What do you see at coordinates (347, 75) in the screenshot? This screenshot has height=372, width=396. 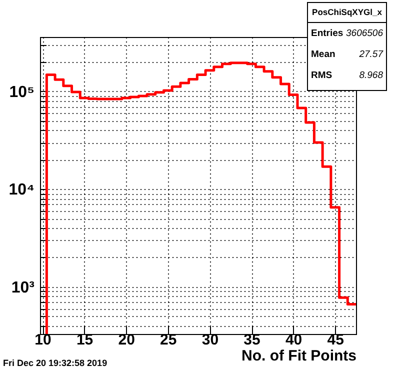 I see `text: RMS 8.968` at bounding box center [347, 75].